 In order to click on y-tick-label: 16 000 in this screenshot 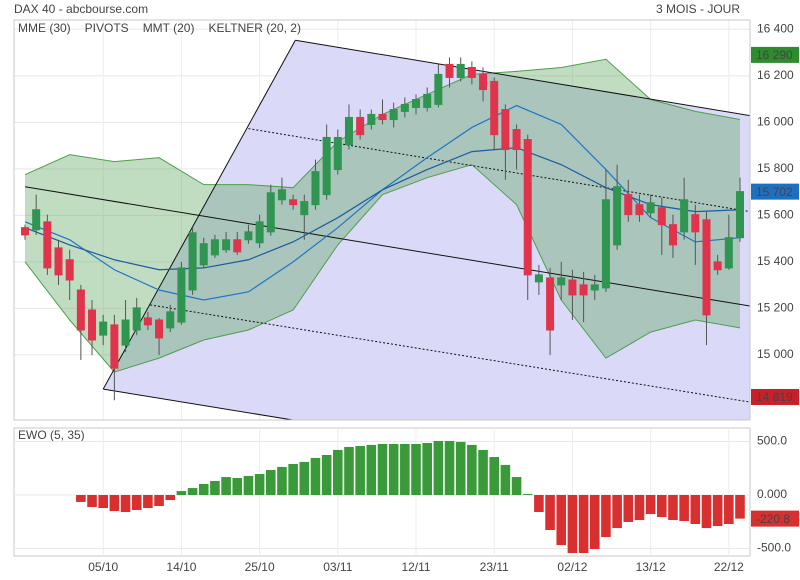, I will do `click(775, 121)`.